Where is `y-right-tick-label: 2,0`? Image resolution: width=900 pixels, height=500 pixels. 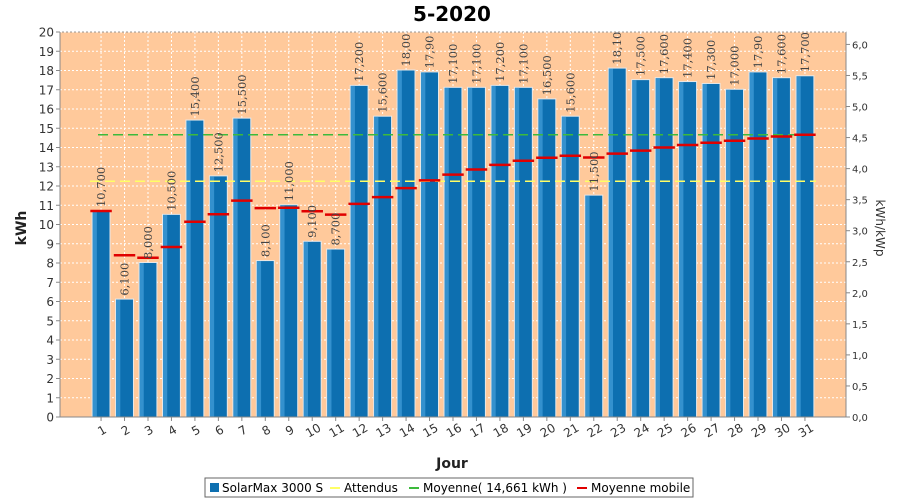
y-right-tick-label: 2,0 is located at coordinates (860, 294).